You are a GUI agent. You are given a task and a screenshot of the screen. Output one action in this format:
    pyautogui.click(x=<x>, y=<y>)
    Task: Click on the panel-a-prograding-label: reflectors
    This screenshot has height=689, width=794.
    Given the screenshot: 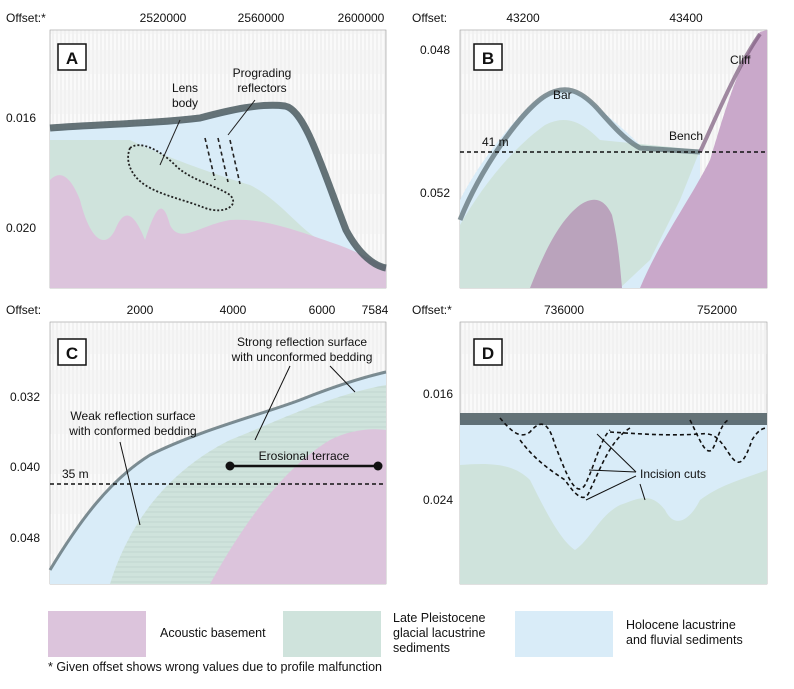 What is the action you would take?
    pyautogui.click(x=261, y=88)
    